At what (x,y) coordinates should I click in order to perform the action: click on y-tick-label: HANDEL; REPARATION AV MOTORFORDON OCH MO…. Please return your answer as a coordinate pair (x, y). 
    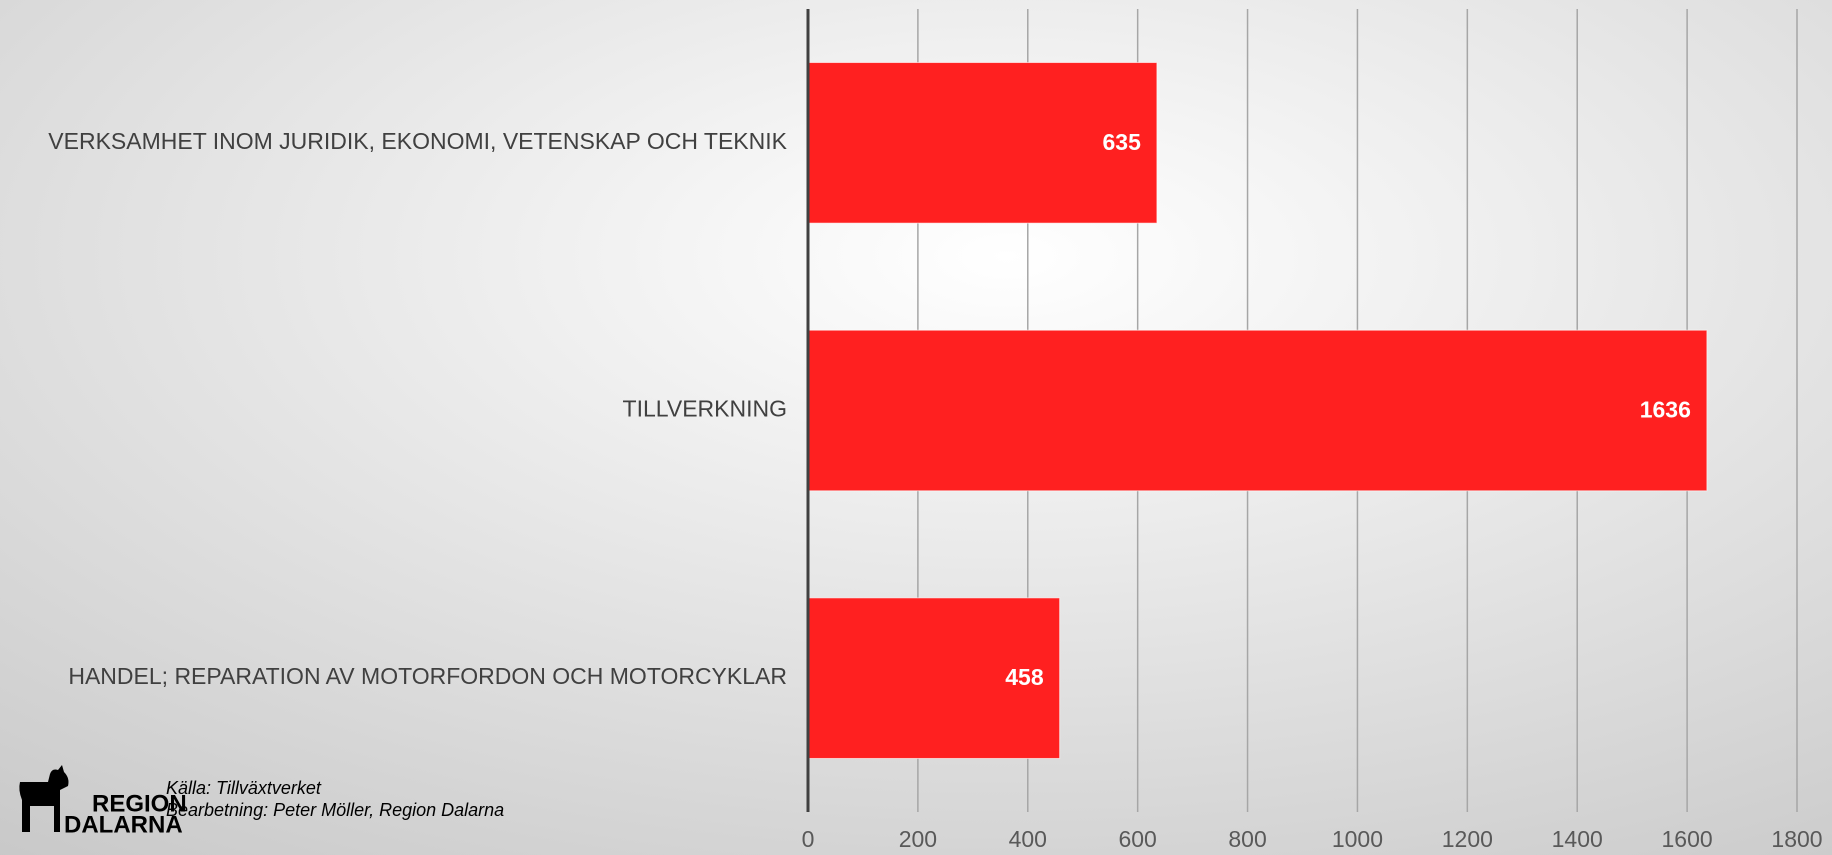
    Looking at the image, I should click on (427, 676).